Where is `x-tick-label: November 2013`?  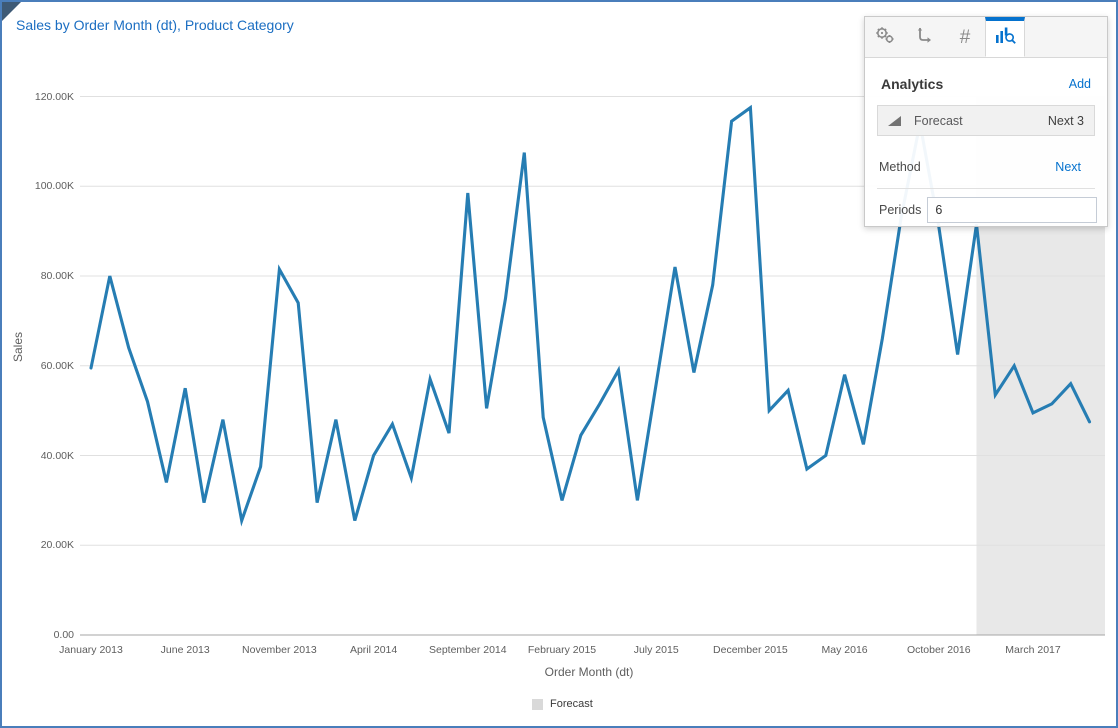
x-tick-label: November 2013 is located at coordinates (279, 650).